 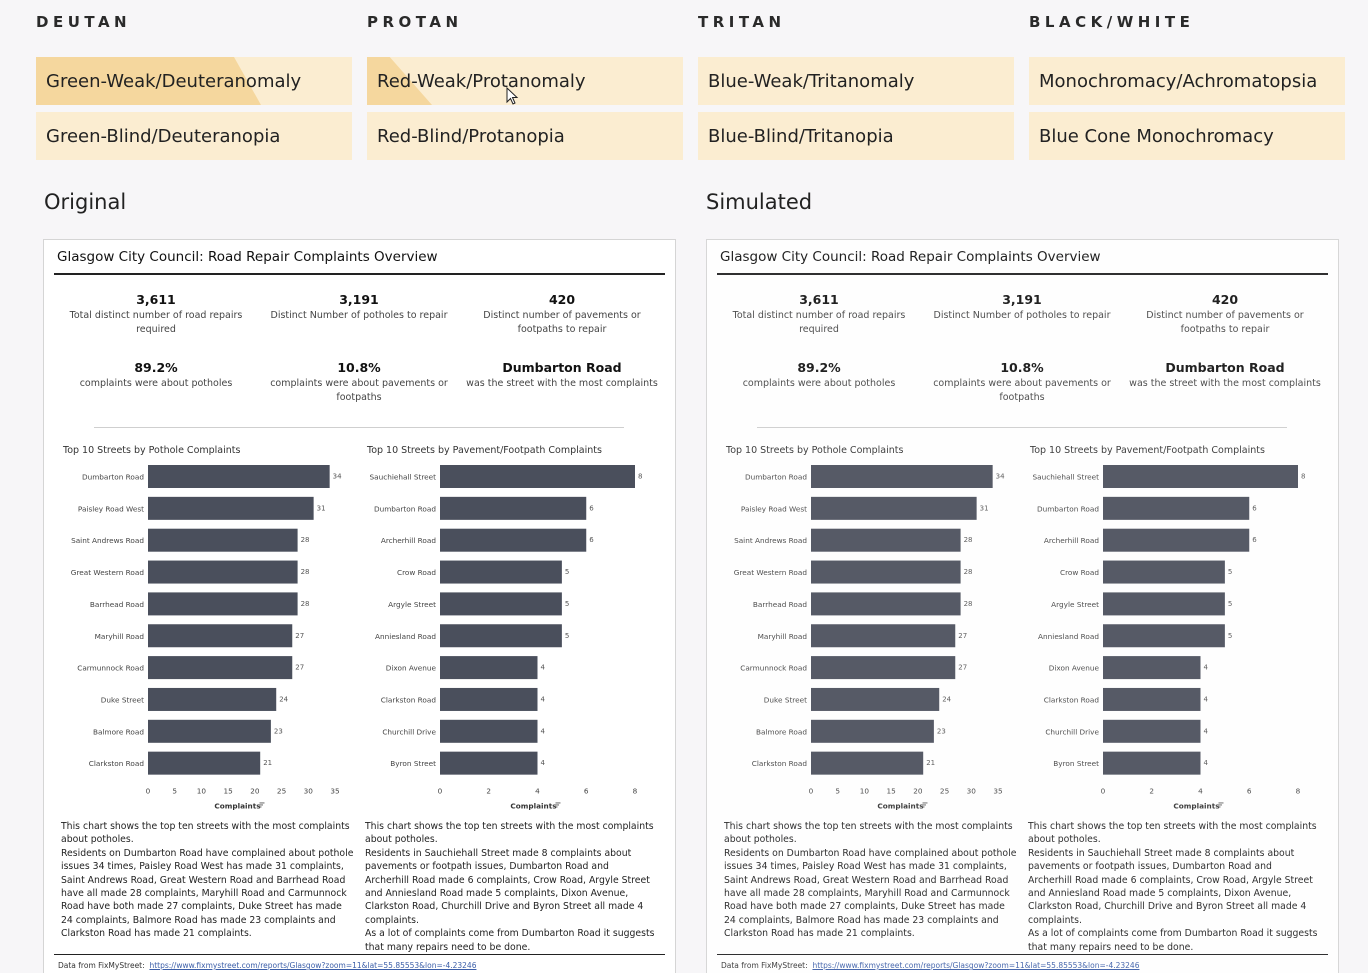 What do you see at coordinates (742, 22) in the screenshot?
I see `tritan-heading: TRITAN` at bounding box center [742, 22].